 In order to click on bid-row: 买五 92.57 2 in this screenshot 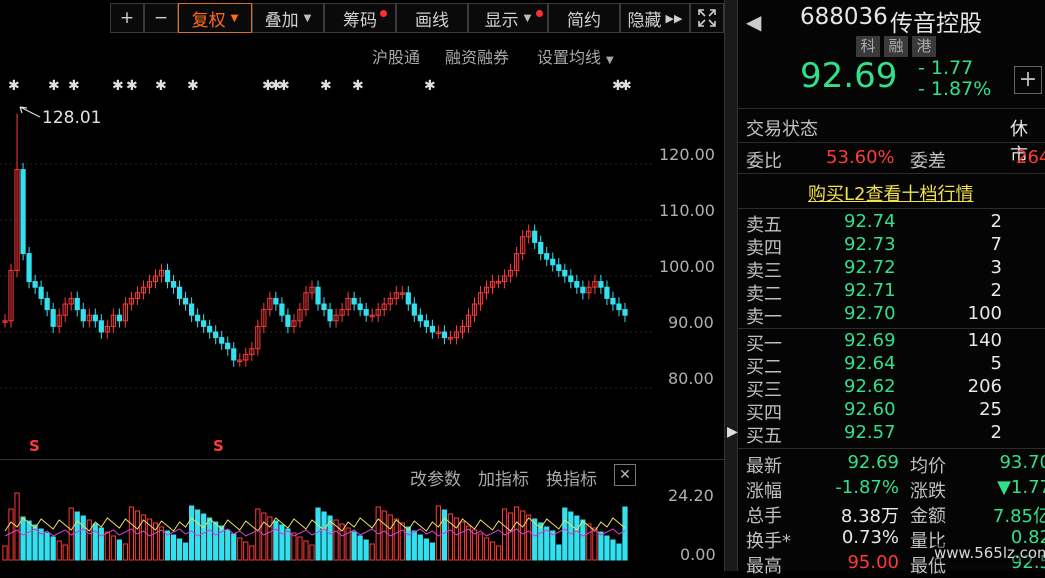, I will do `click(895, 434)`.